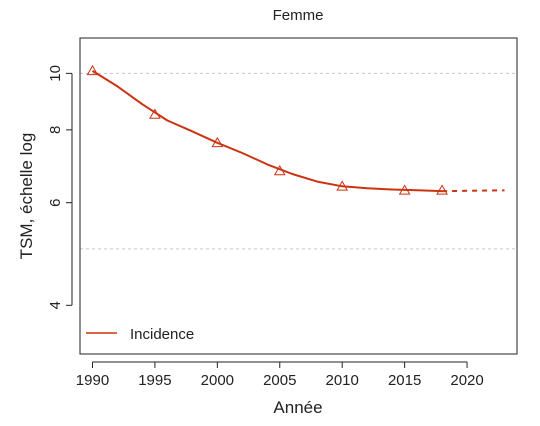 The image size is (540, 426). What do you see at coordinates (154, 380) in the screenshot?
I see `x-tick-label-1995: 1995` at bounding box center [154, 380].